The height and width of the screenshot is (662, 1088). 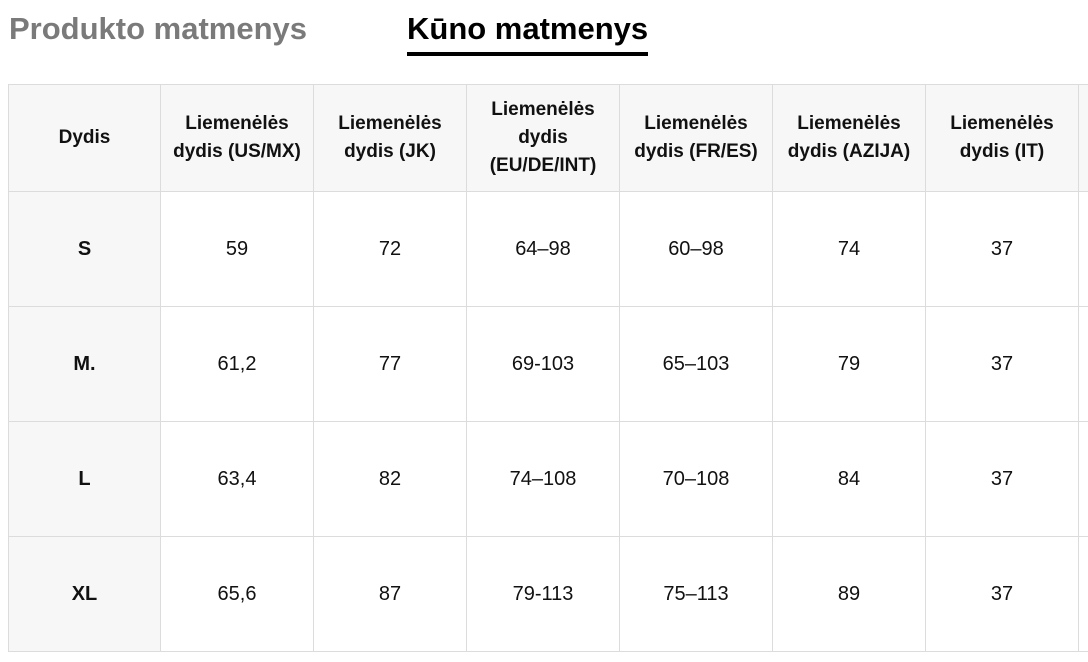 I want to click on size-cell: L, so click(x=84, y=479).